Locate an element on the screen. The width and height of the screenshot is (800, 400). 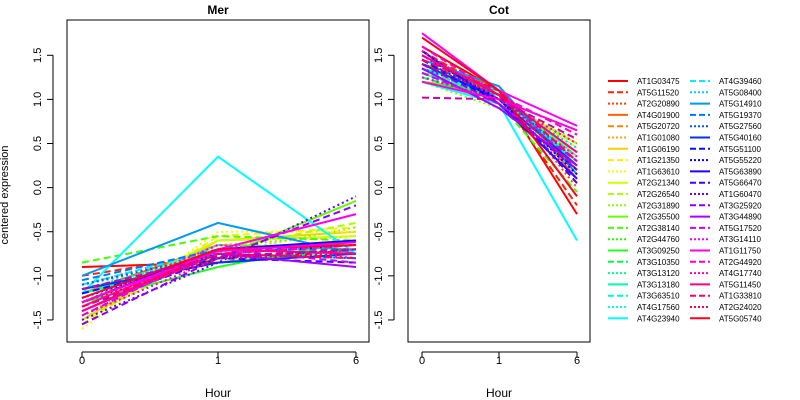
x-tick-cot-6: 6 is located at coordinates (577, 361).